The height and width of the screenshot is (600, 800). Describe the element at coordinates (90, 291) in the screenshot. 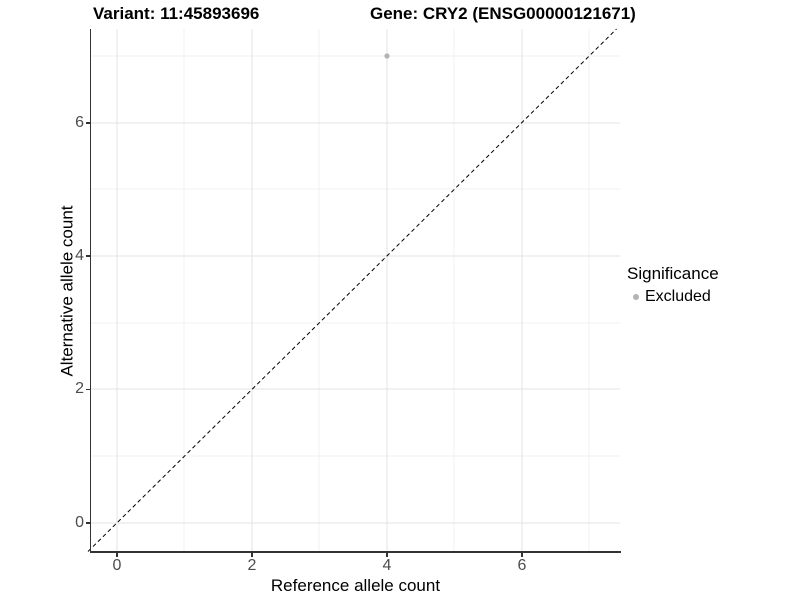

I see `y-axis-line` at that location.